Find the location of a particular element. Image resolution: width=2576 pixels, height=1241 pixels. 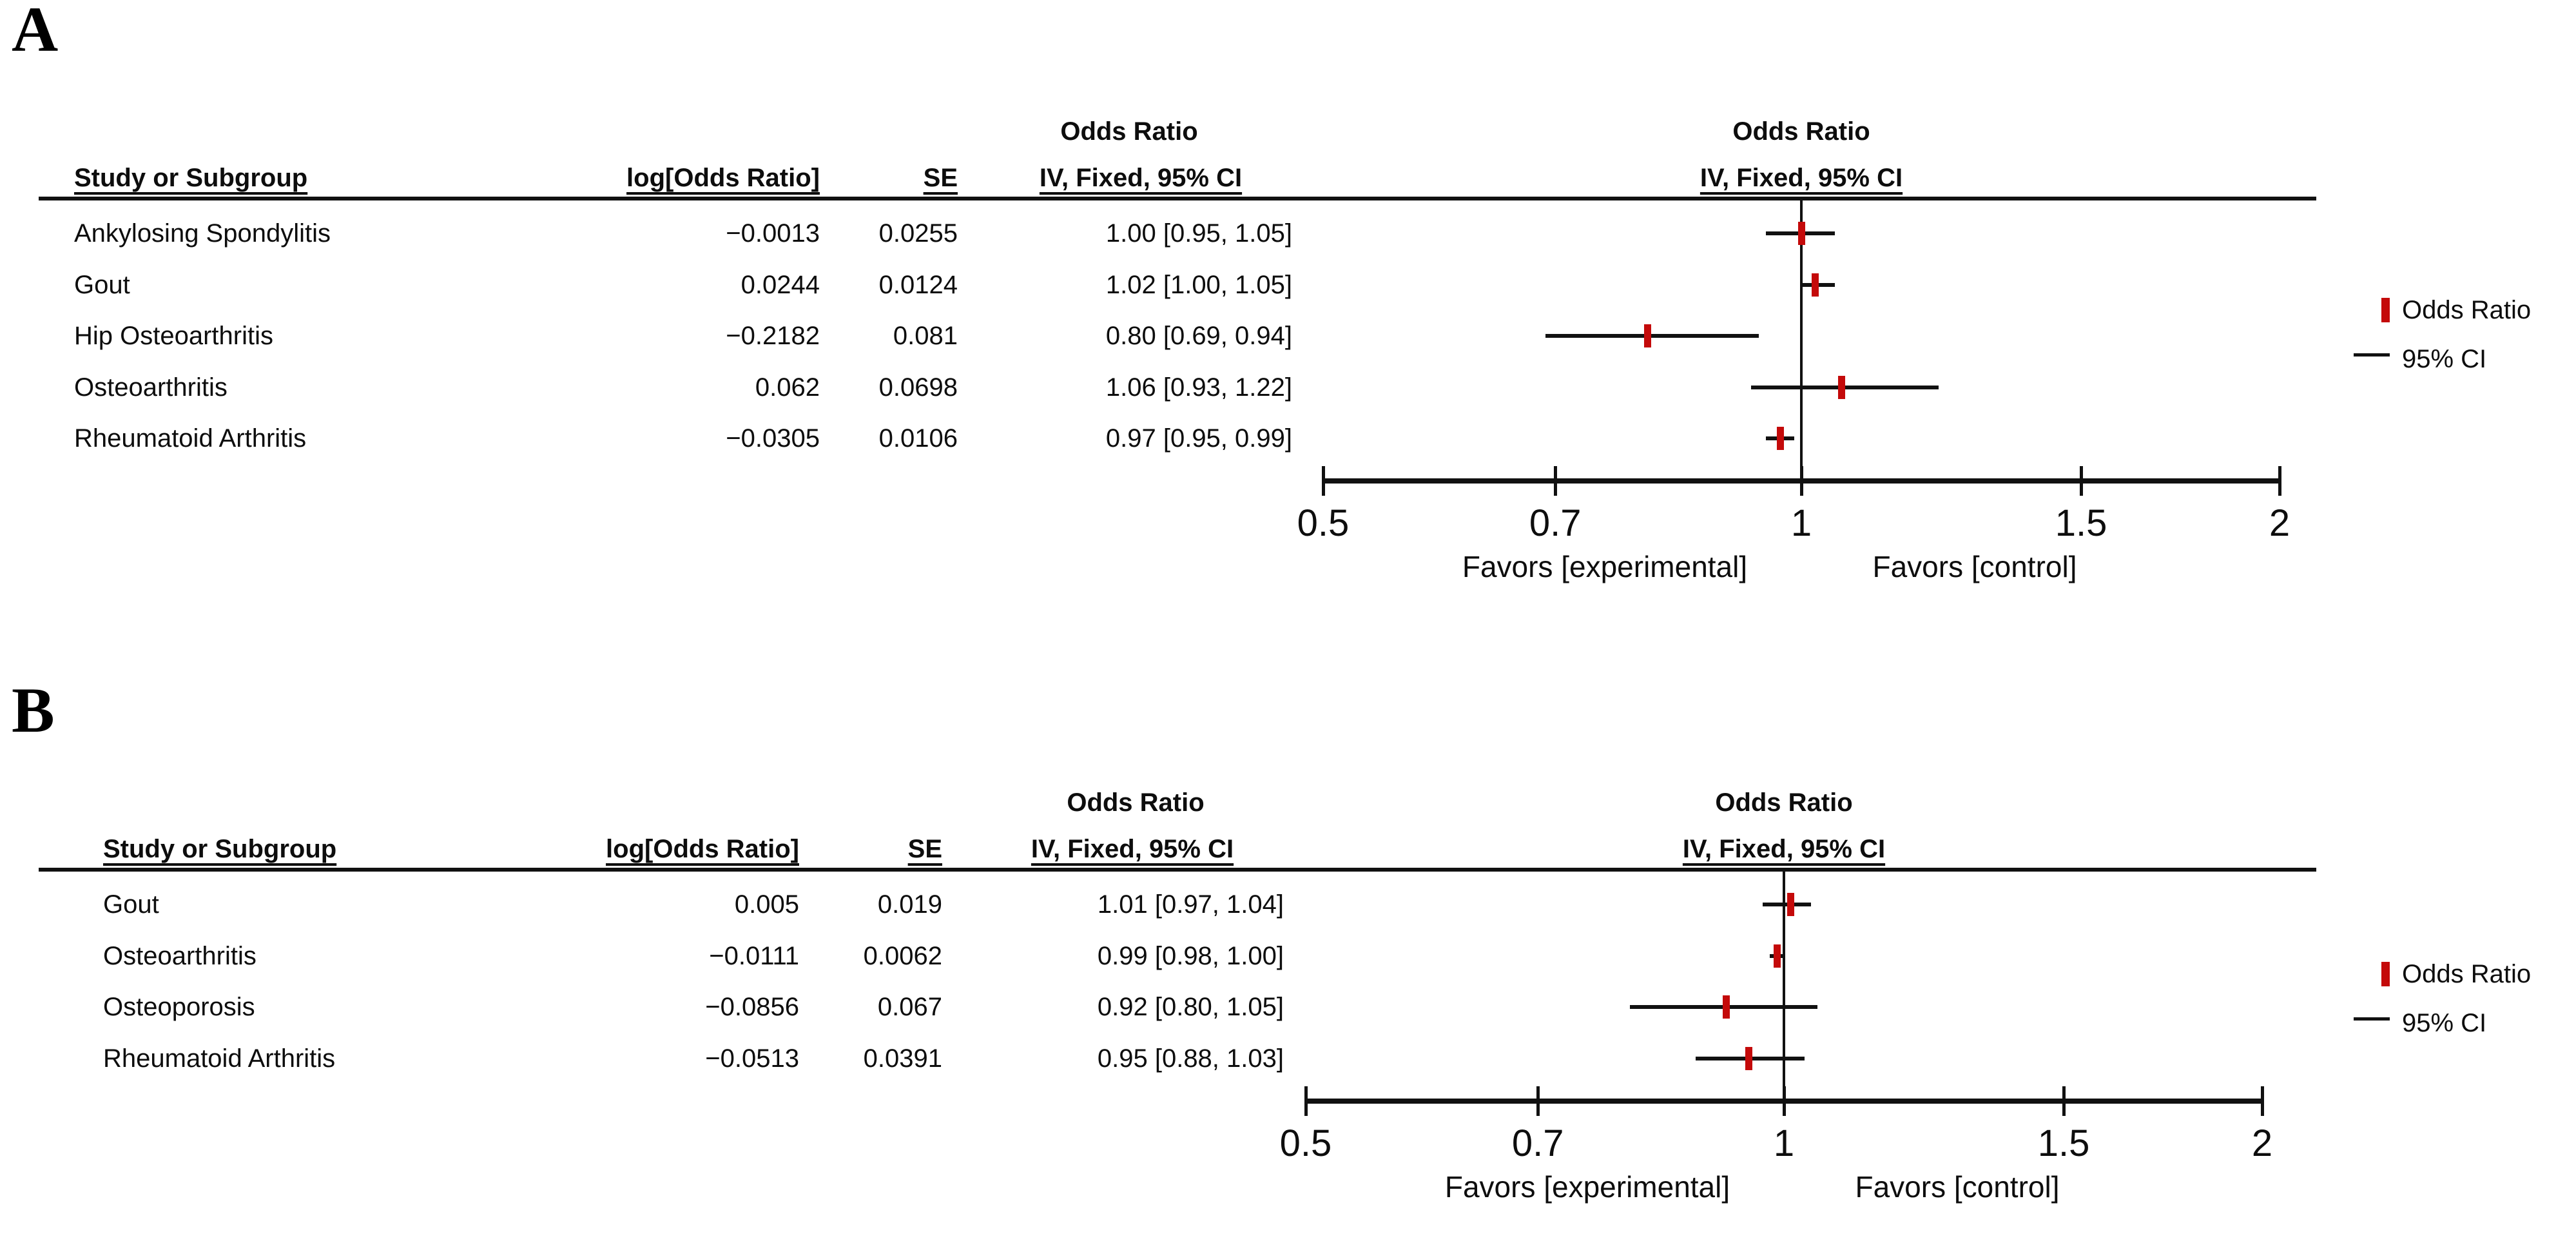

se-value: 0.0106 is located at coordinates (918, 438).